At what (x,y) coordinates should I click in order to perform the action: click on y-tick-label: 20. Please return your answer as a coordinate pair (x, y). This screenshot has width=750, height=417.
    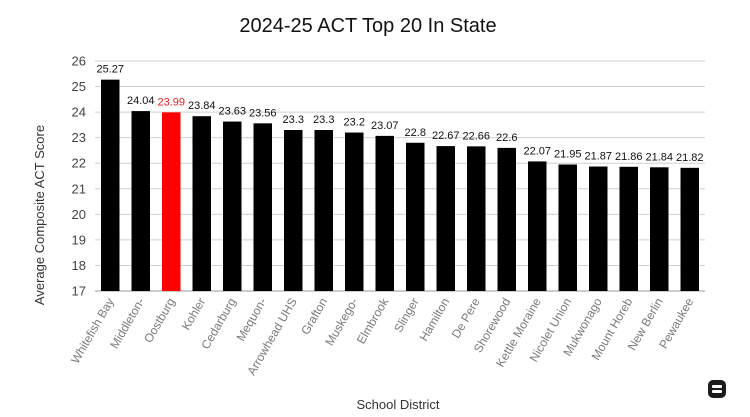
    Looking at the image, I should click on (79, 214).